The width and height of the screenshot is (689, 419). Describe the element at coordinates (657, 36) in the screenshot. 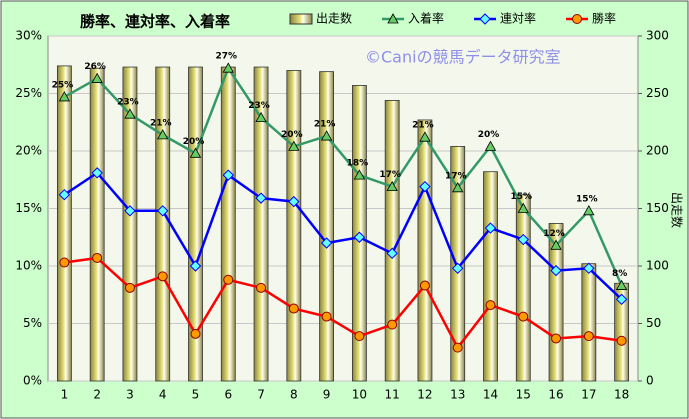

I see `y2-tick-label: 300` at that location.